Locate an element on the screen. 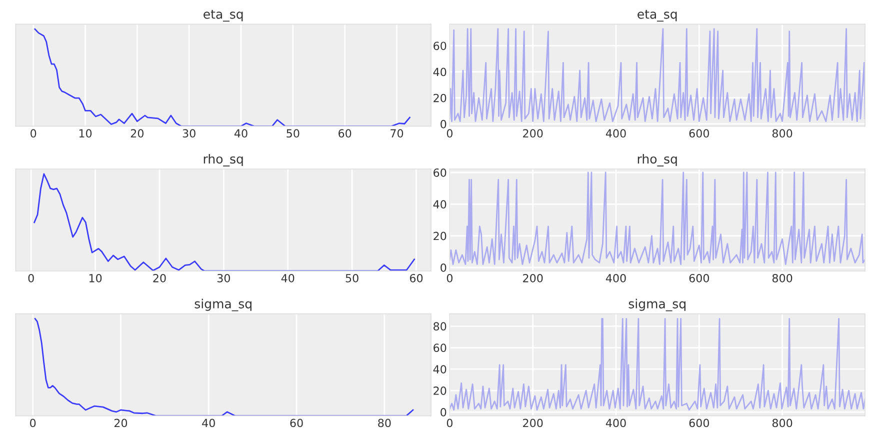 The image size is (872, 440). x-tick-label: 80 is located at coordinates (384, 423).